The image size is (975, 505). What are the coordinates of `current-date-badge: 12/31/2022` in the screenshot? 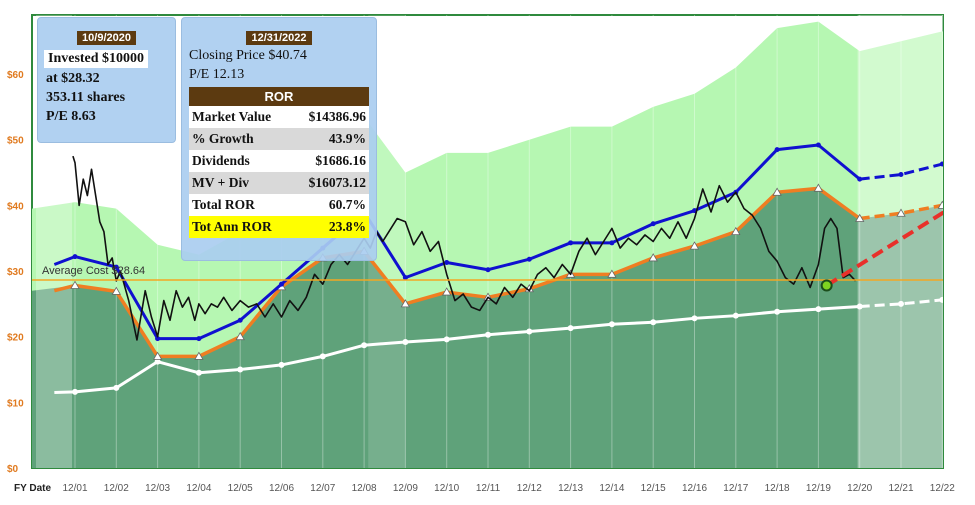 It's located at (279, 38).